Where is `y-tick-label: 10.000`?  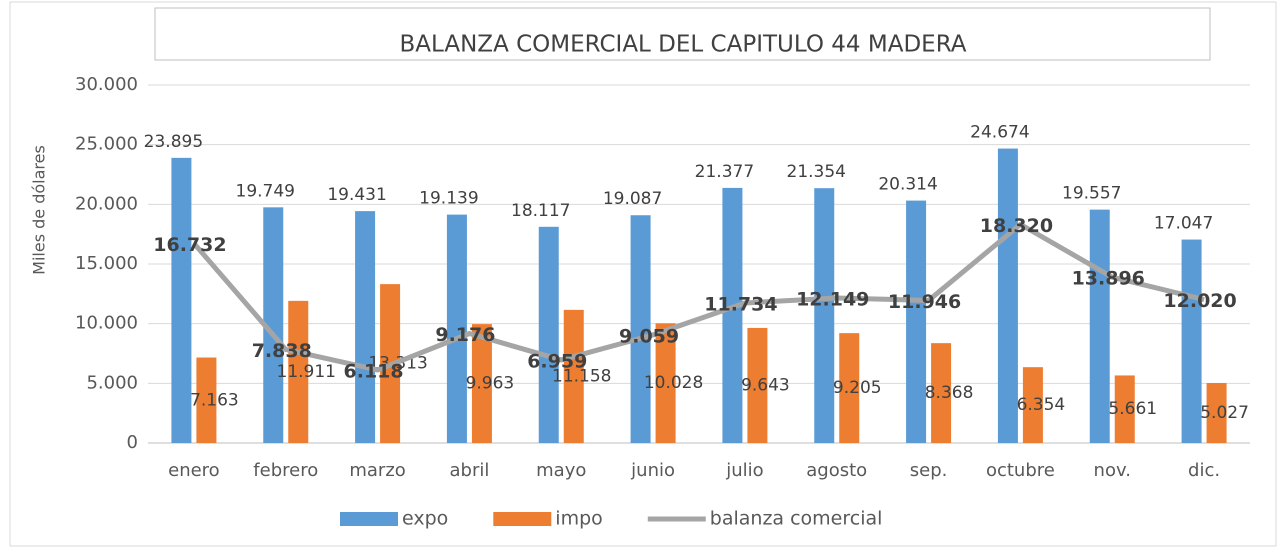 y-tick-label: 10.000 is located at coordinates (106, 323).